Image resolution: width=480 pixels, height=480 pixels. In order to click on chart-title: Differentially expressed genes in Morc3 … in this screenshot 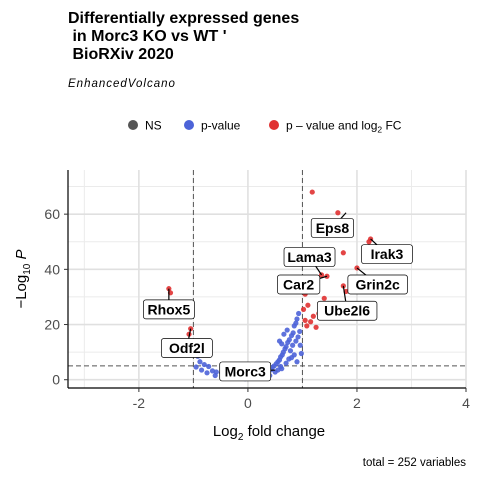, I will do `click(184, 36)`.